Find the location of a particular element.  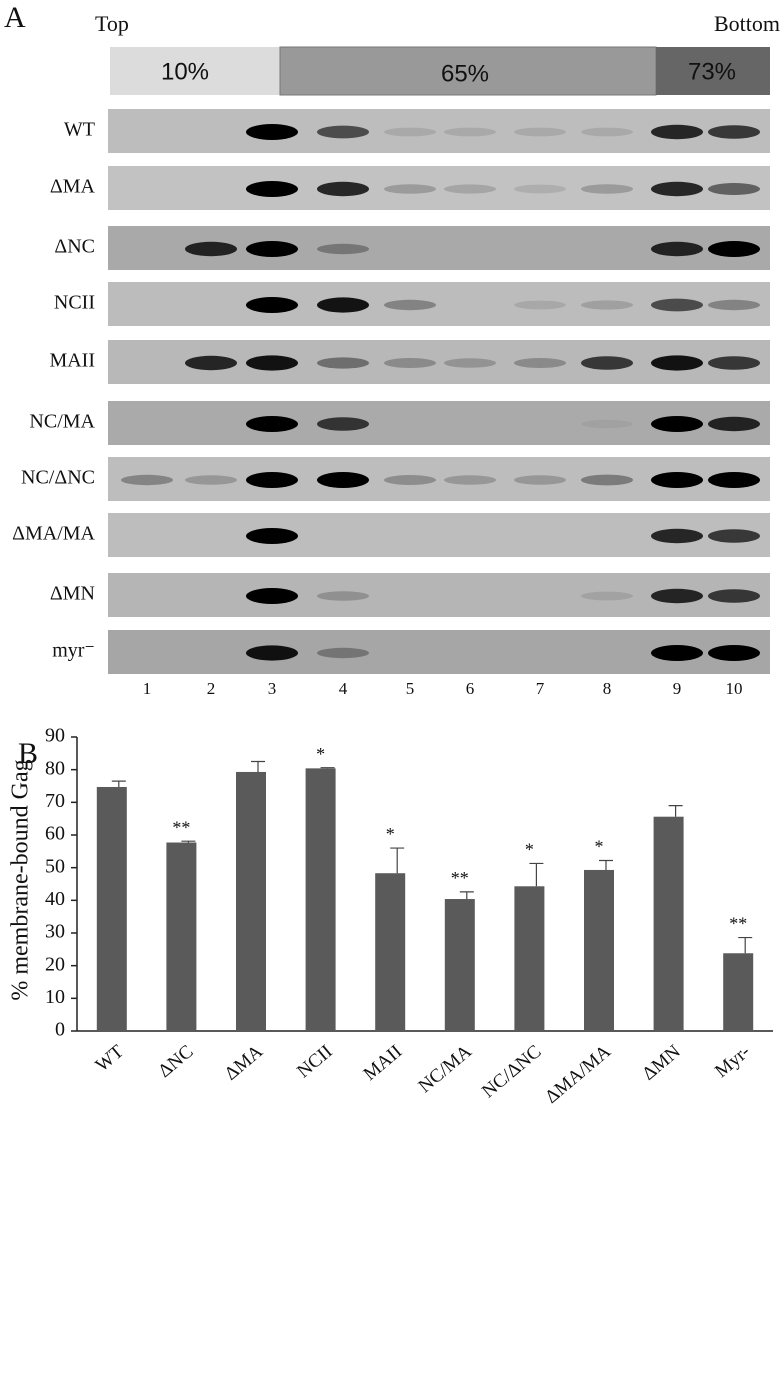

lane-number: 3 is located at coordinates (272, 688).